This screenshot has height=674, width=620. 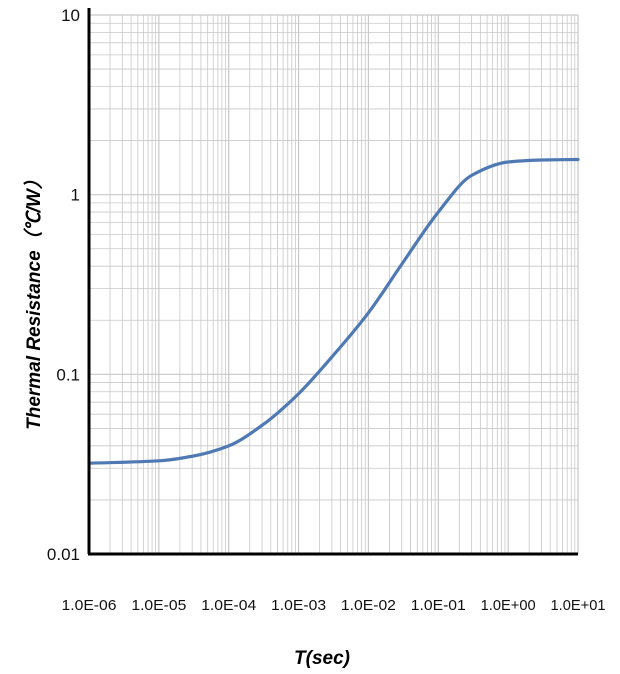 I want to click on y-tick-label: 0.1, so click(x=68, y=374).